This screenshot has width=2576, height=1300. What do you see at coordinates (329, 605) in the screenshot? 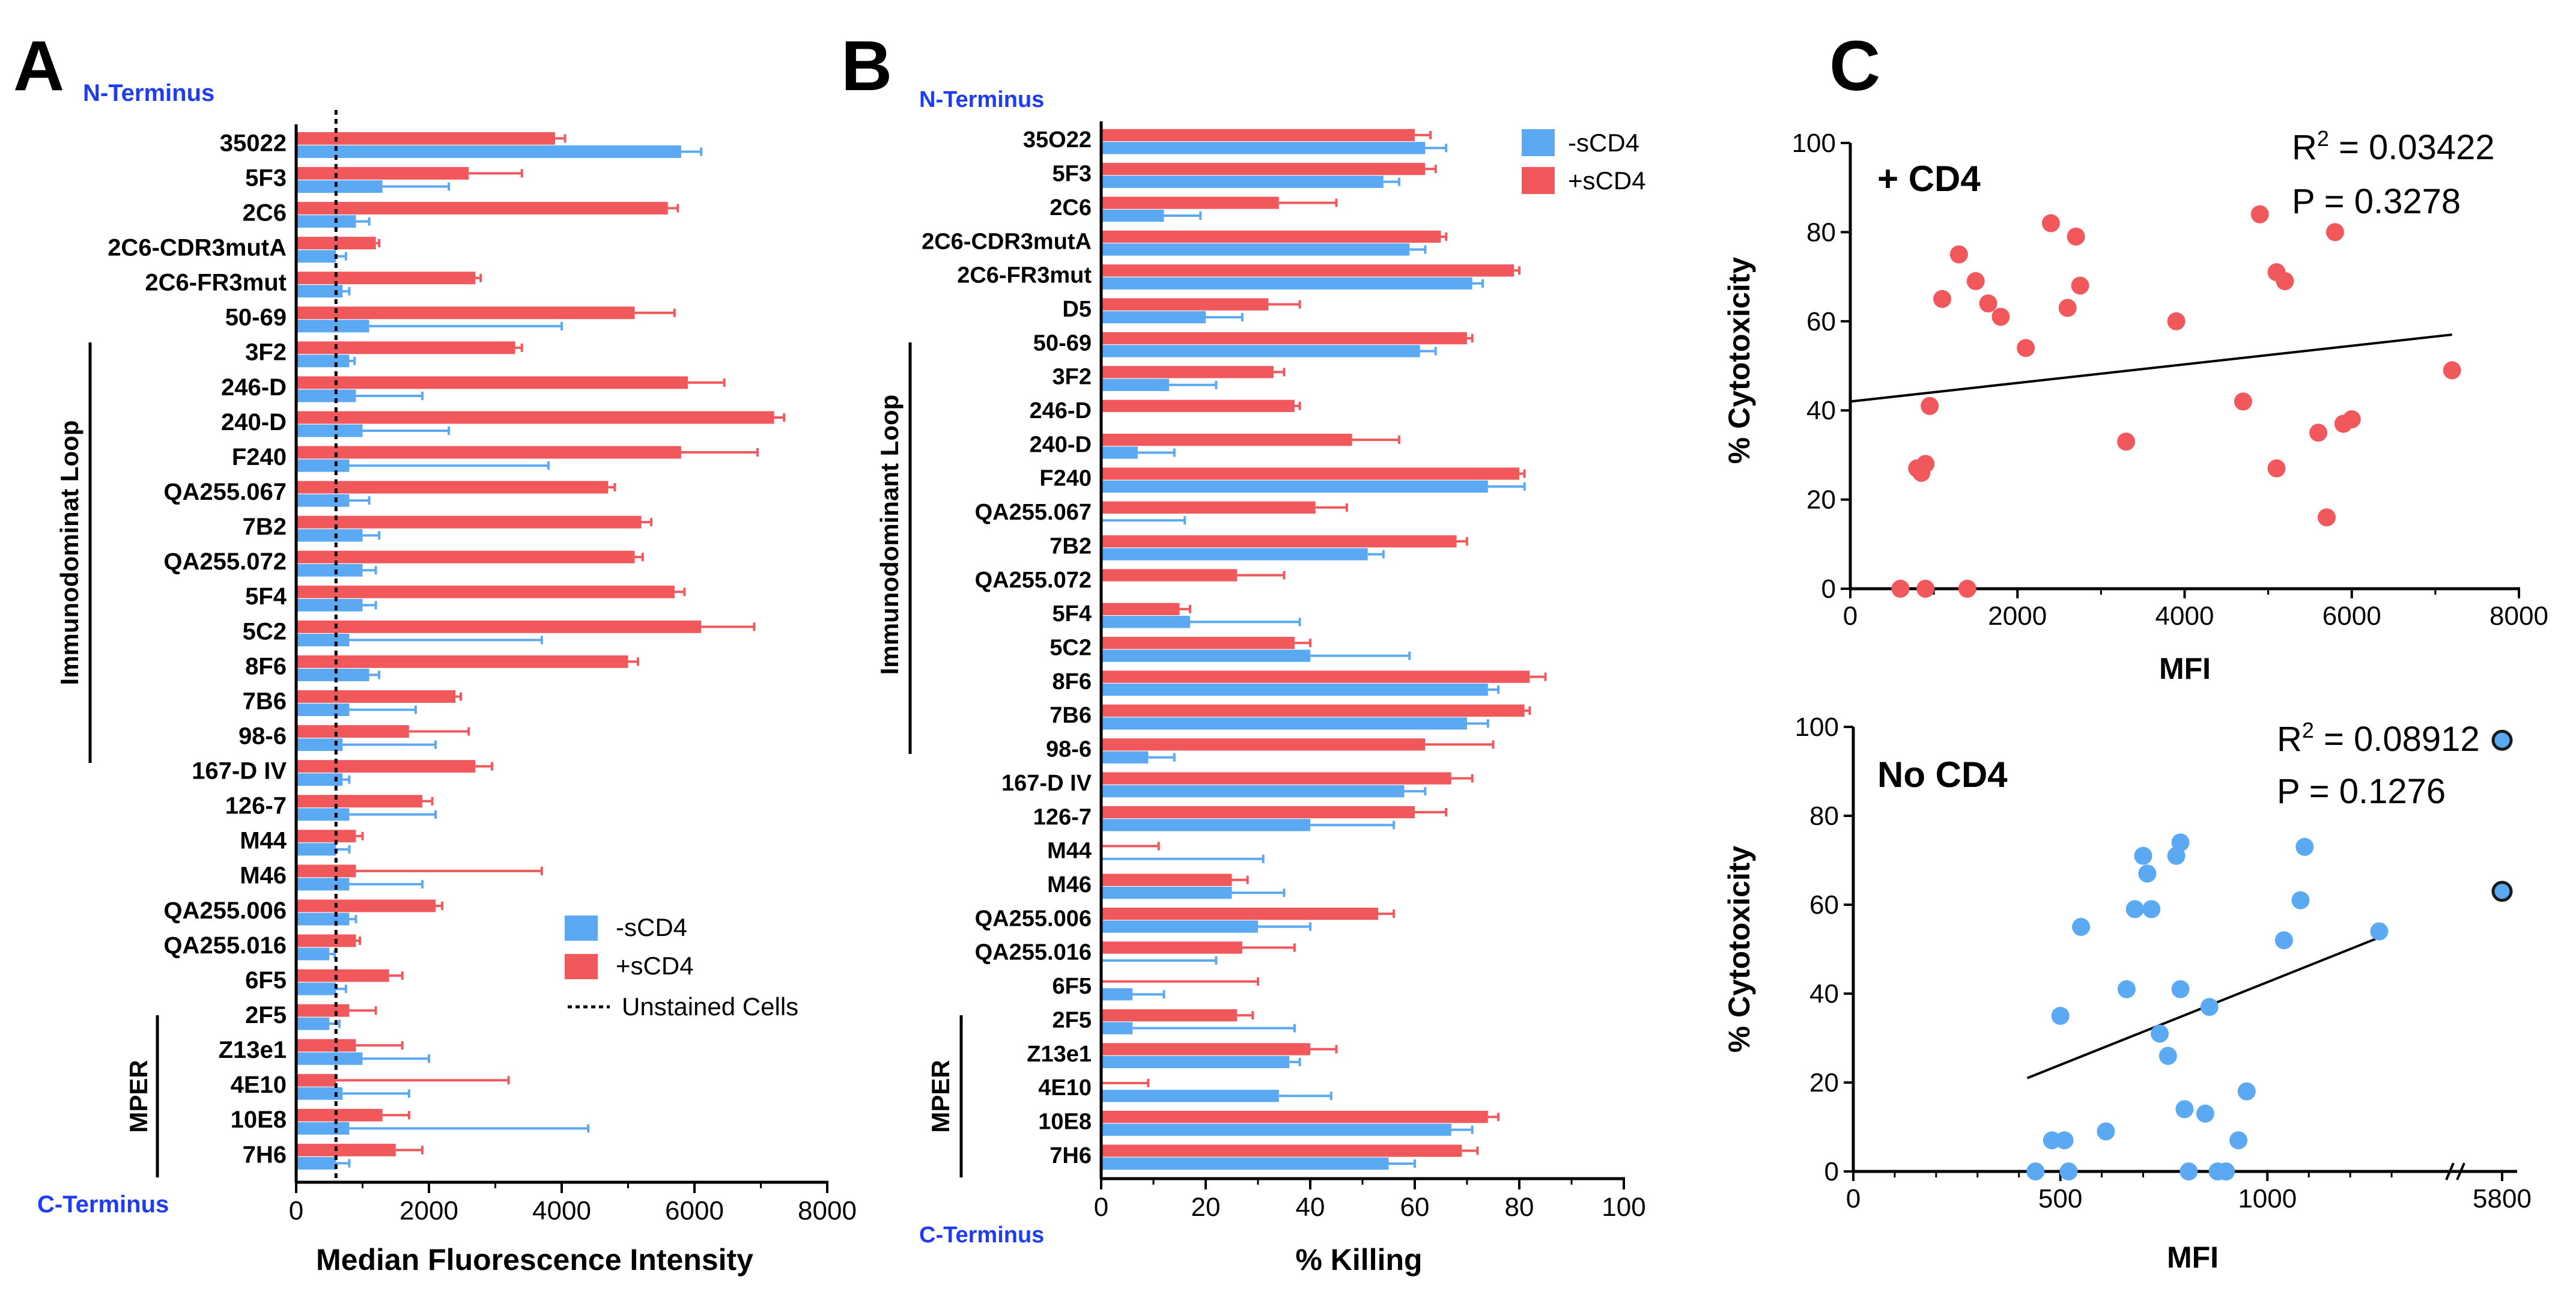
I see `panel-a-bar-minus-5f4` at bounding box center [329, 605].